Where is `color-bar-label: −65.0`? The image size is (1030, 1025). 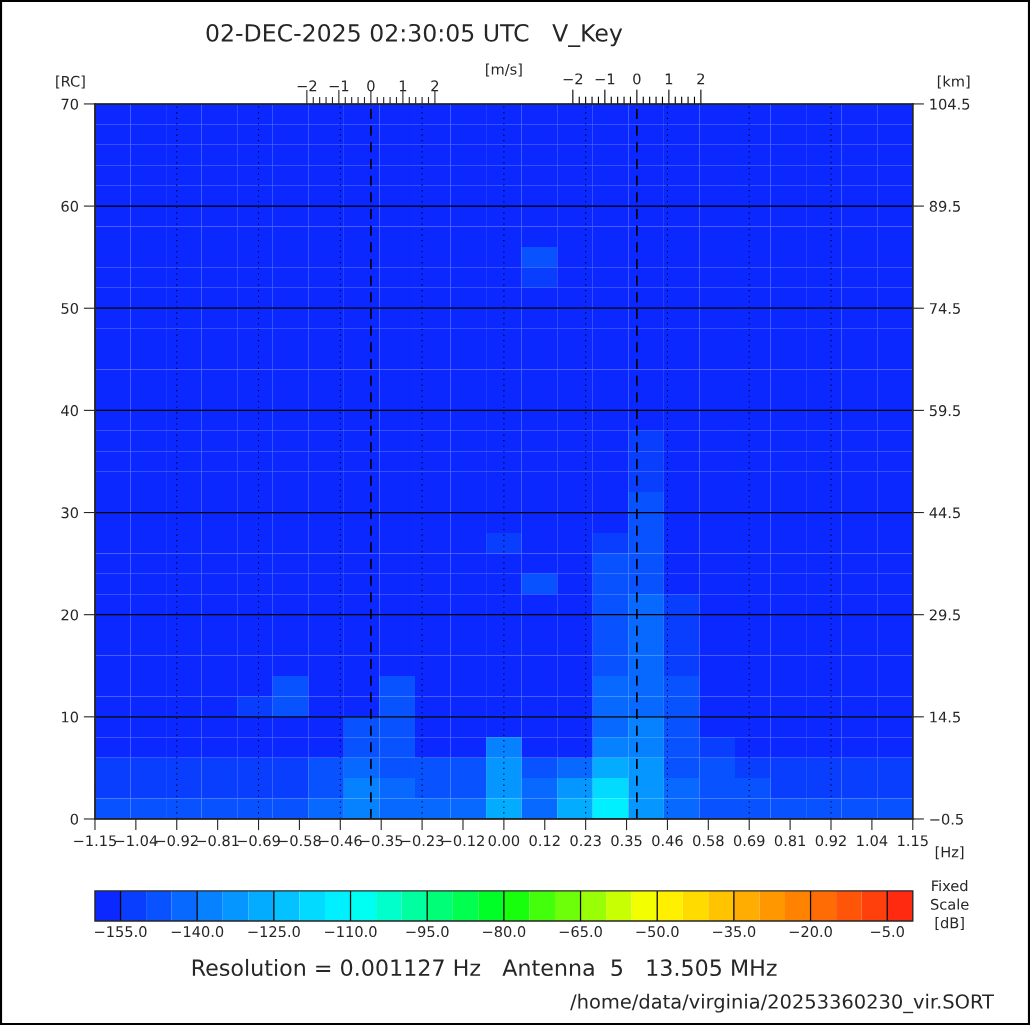
color-bar-label: −65.0 is located at coordinates (580, 932).